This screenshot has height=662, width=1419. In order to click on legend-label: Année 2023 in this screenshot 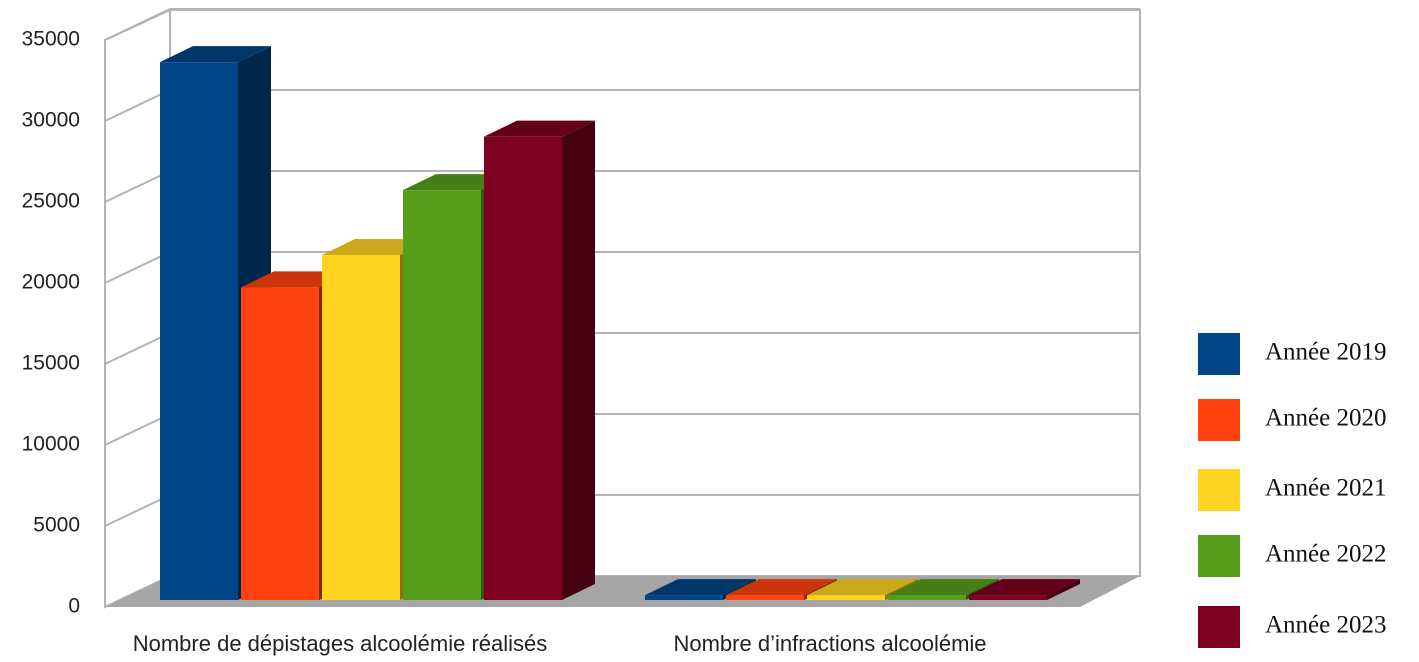, I will do `click(1326, 625)`.